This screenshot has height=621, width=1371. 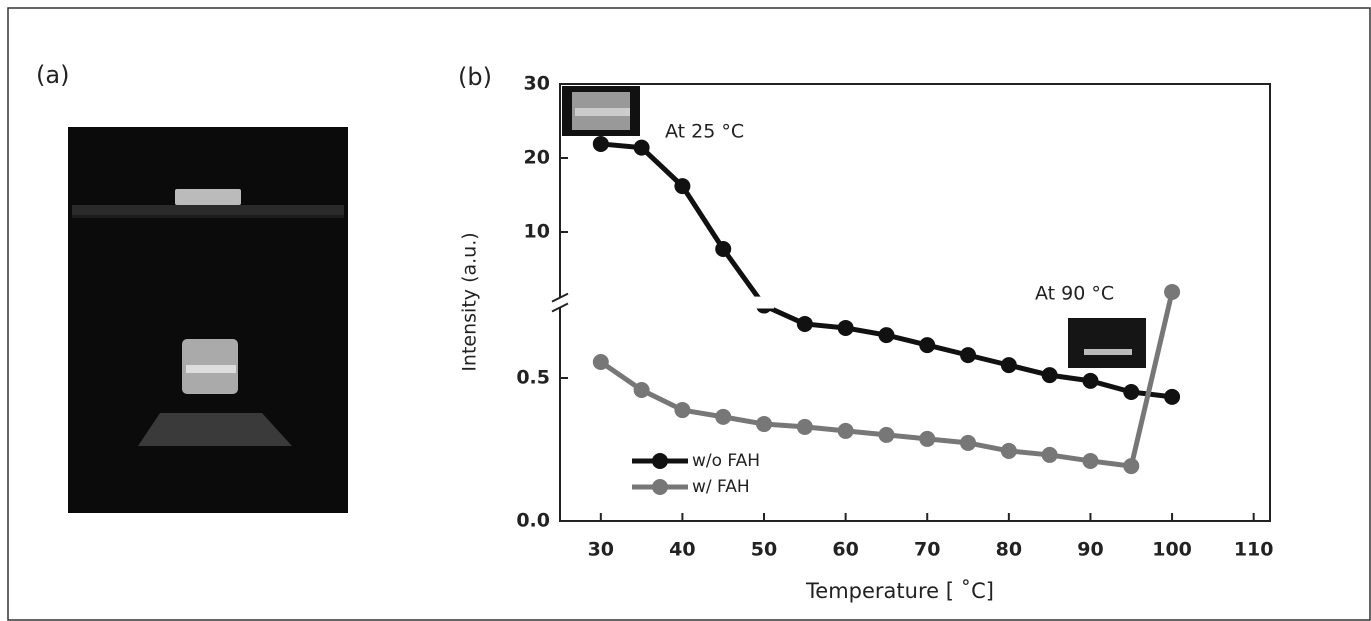 I want to click on x-tick-label: 50, so click(x=764, y=550).